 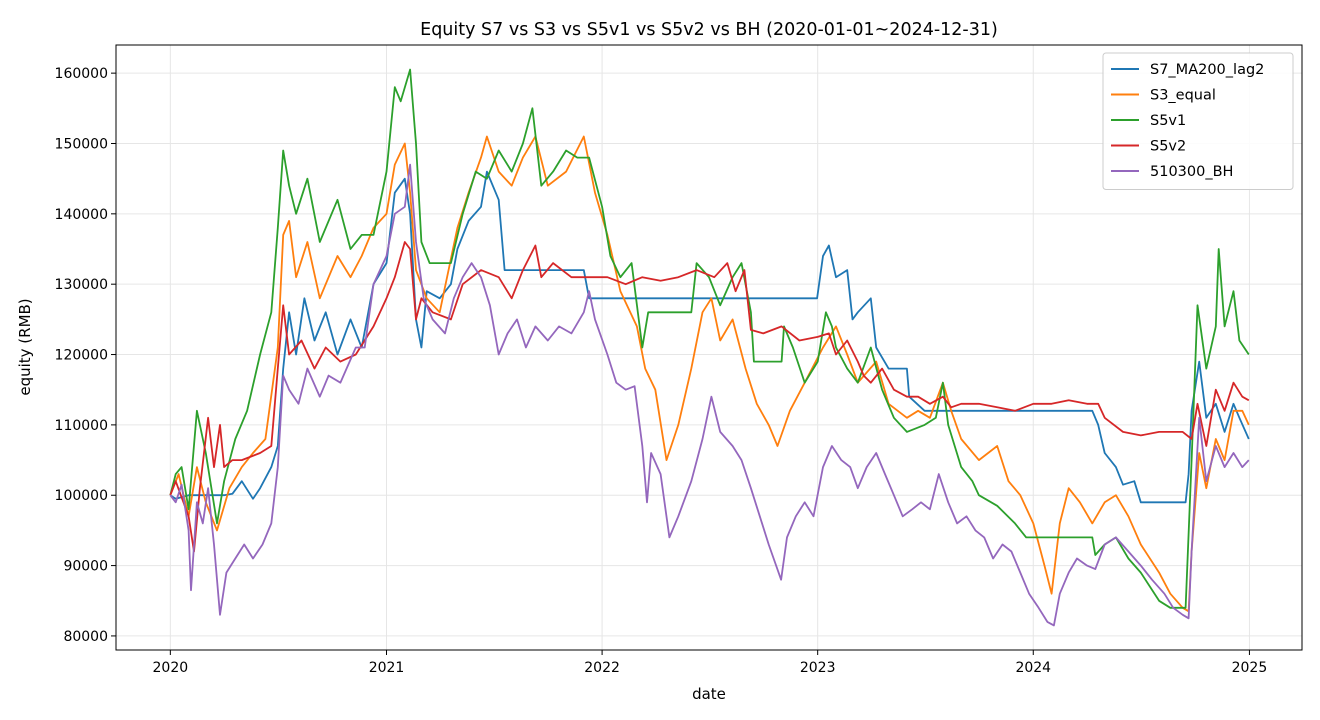 I want to click on legend-entry: S3_equal, so click(x=1183, y=96).